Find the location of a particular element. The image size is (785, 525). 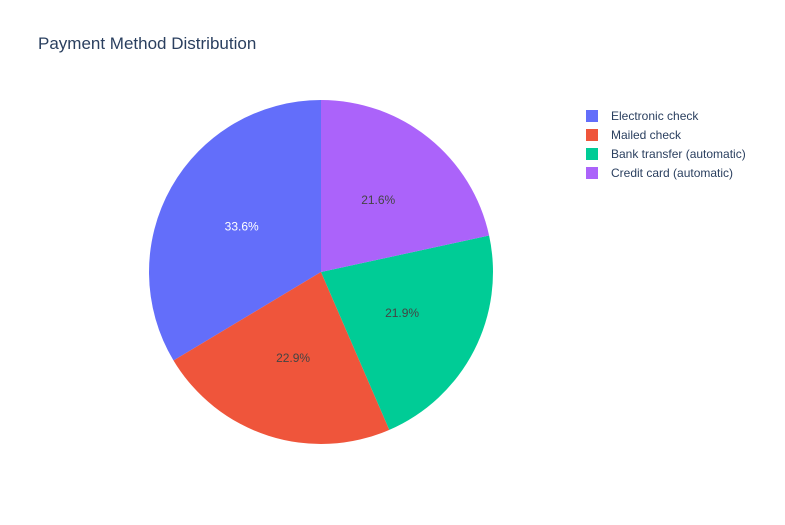

slice-label-electronic-check: 33.6% is located at coordinates (242, 226).